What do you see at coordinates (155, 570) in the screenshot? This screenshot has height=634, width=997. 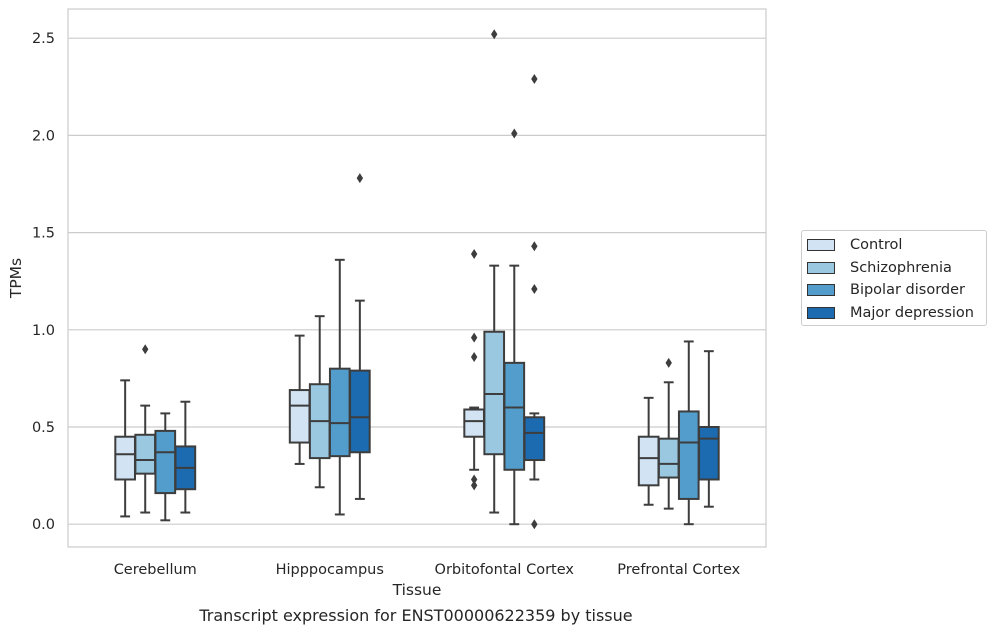 I see `x-tick-label: Cerebellum` at bounding box center [155, 570].